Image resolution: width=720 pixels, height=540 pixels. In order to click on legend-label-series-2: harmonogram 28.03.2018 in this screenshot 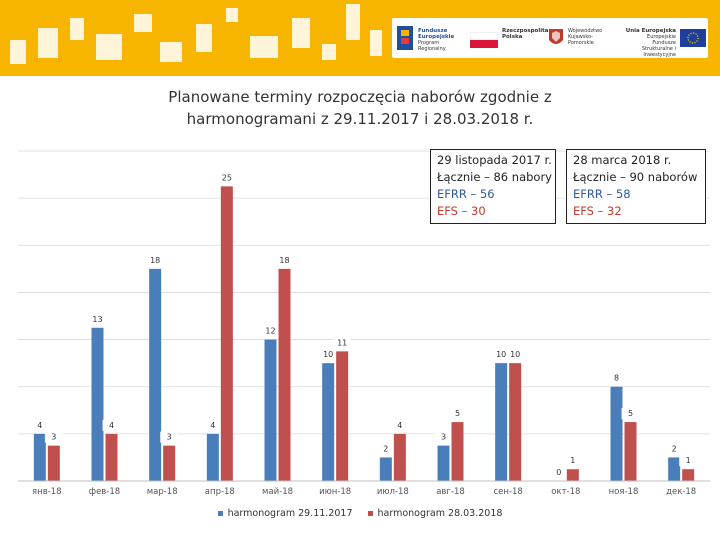, I will do `click(440, 513)`.